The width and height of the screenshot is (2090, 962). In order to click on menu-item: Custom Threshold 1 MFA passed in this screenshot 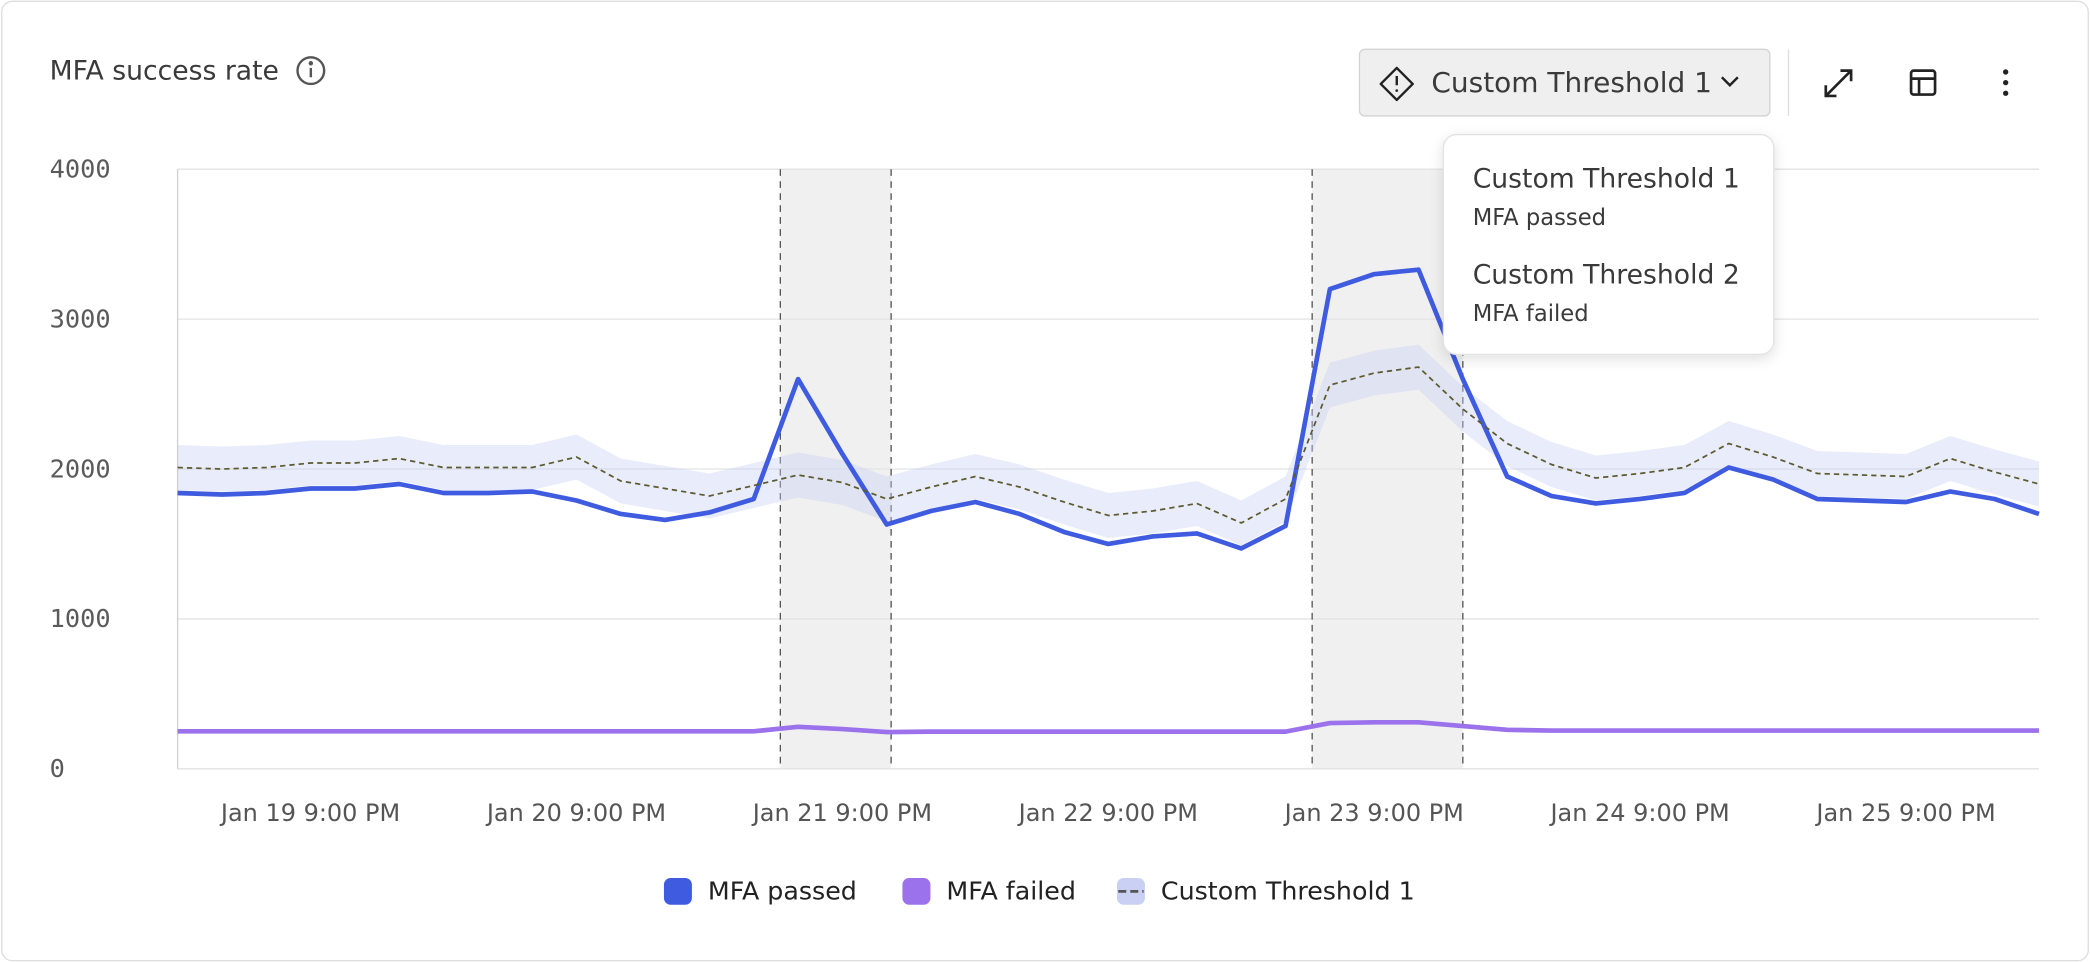, I will do `click(1606, 197)`.